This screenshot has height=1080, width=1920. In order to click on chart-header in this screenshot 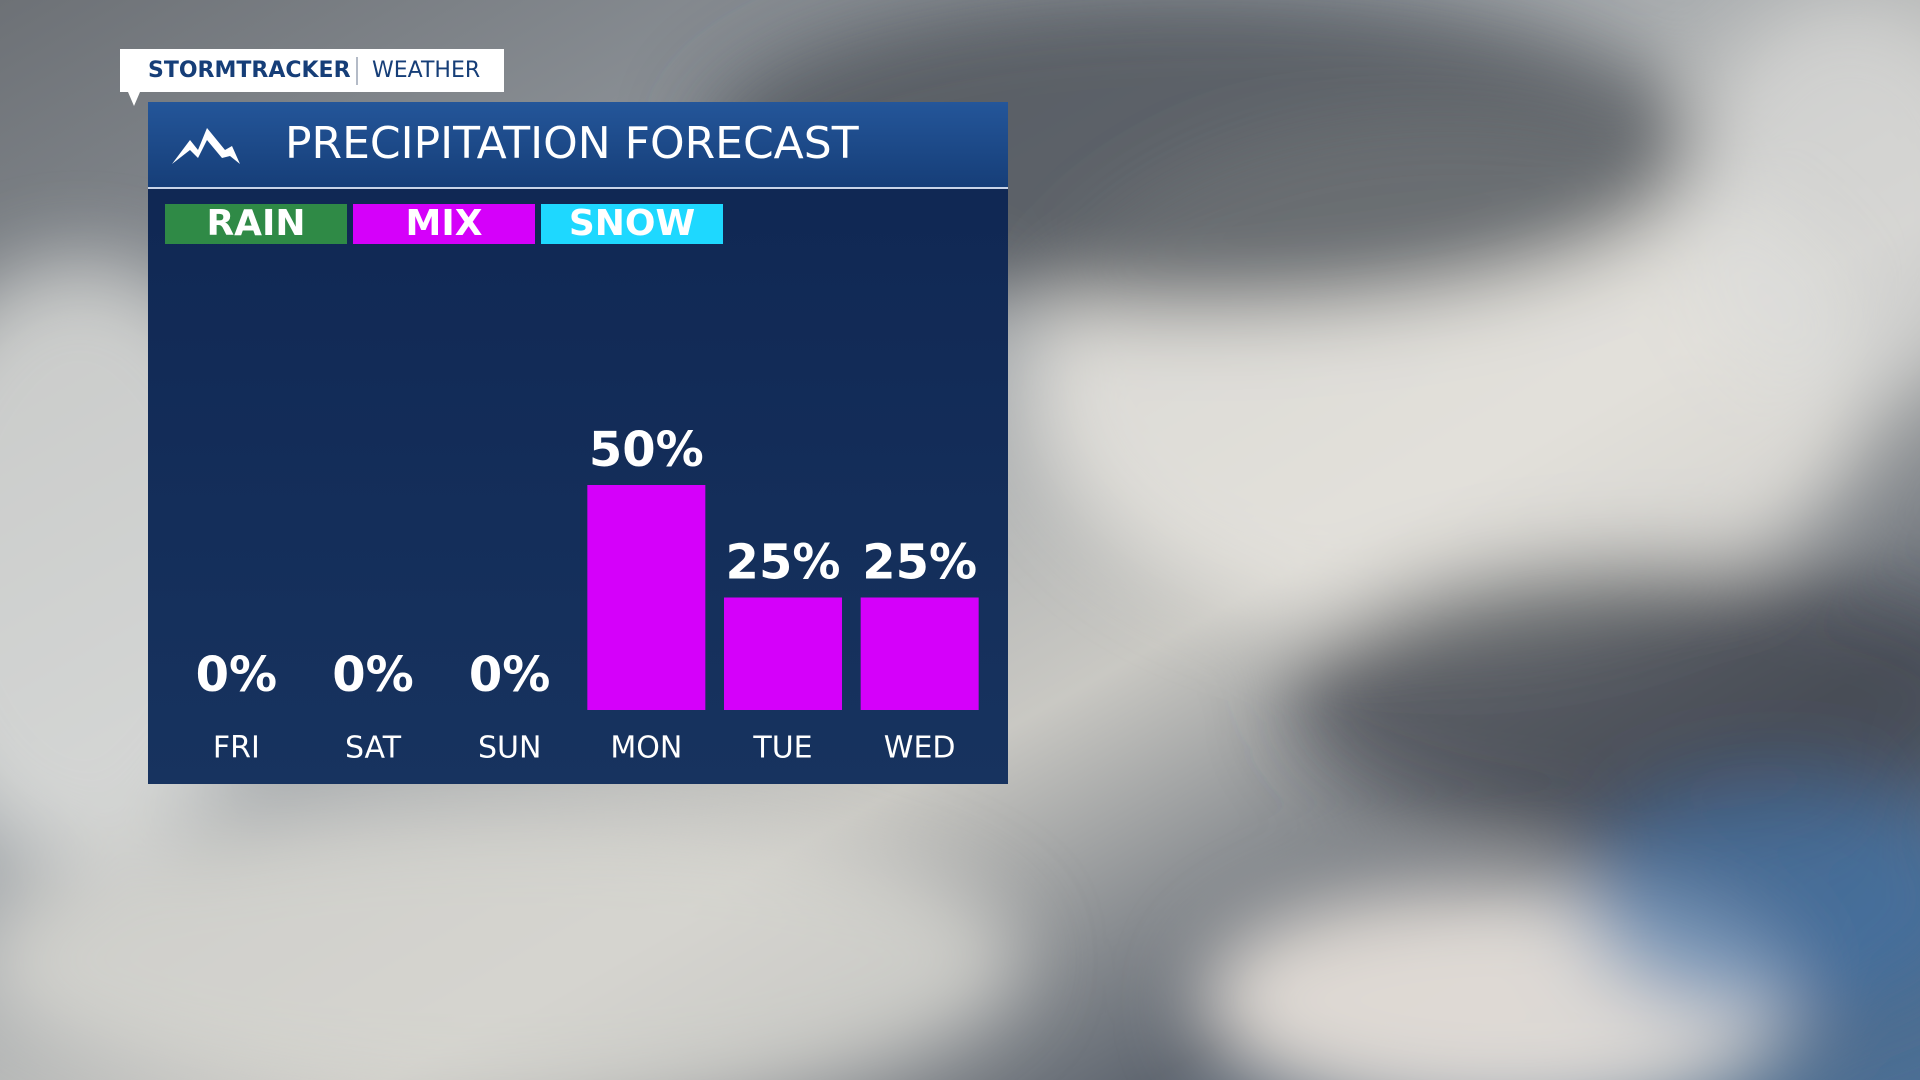, I will do `click(578, 144)`.